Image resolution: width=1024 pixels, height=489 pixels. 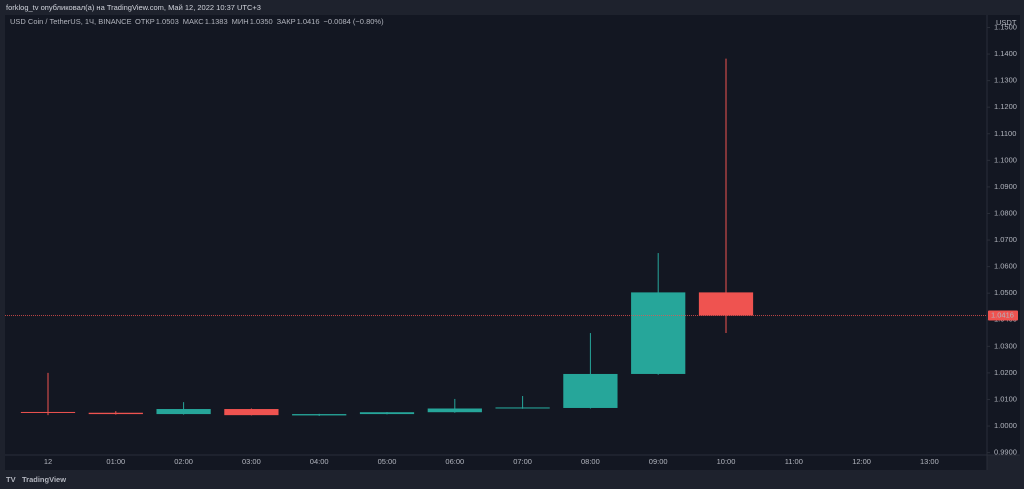 What do you see at coordinates (240, 21) in the screenshot?
I see `legend-label: МИН` at bounding box center [240, 21].